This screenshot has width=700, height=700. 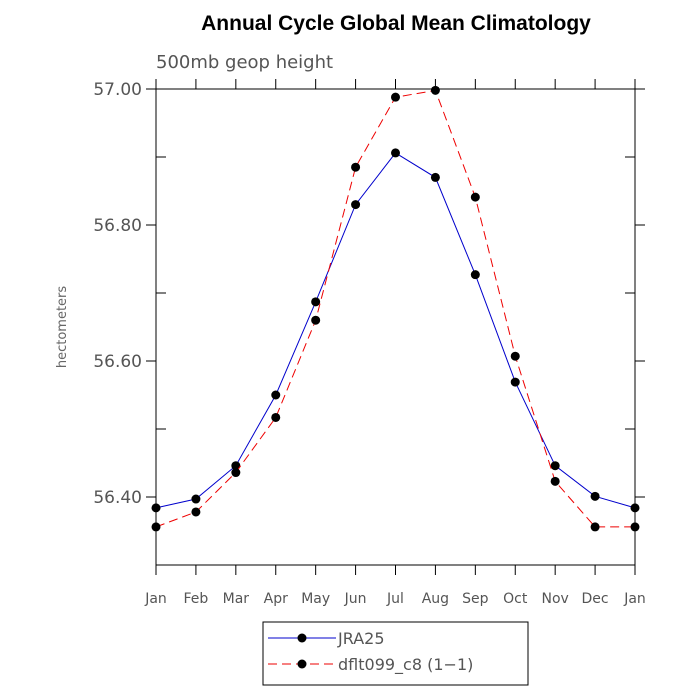 I want to click on x-tick-label: Aug, so click(x=435, y=599).